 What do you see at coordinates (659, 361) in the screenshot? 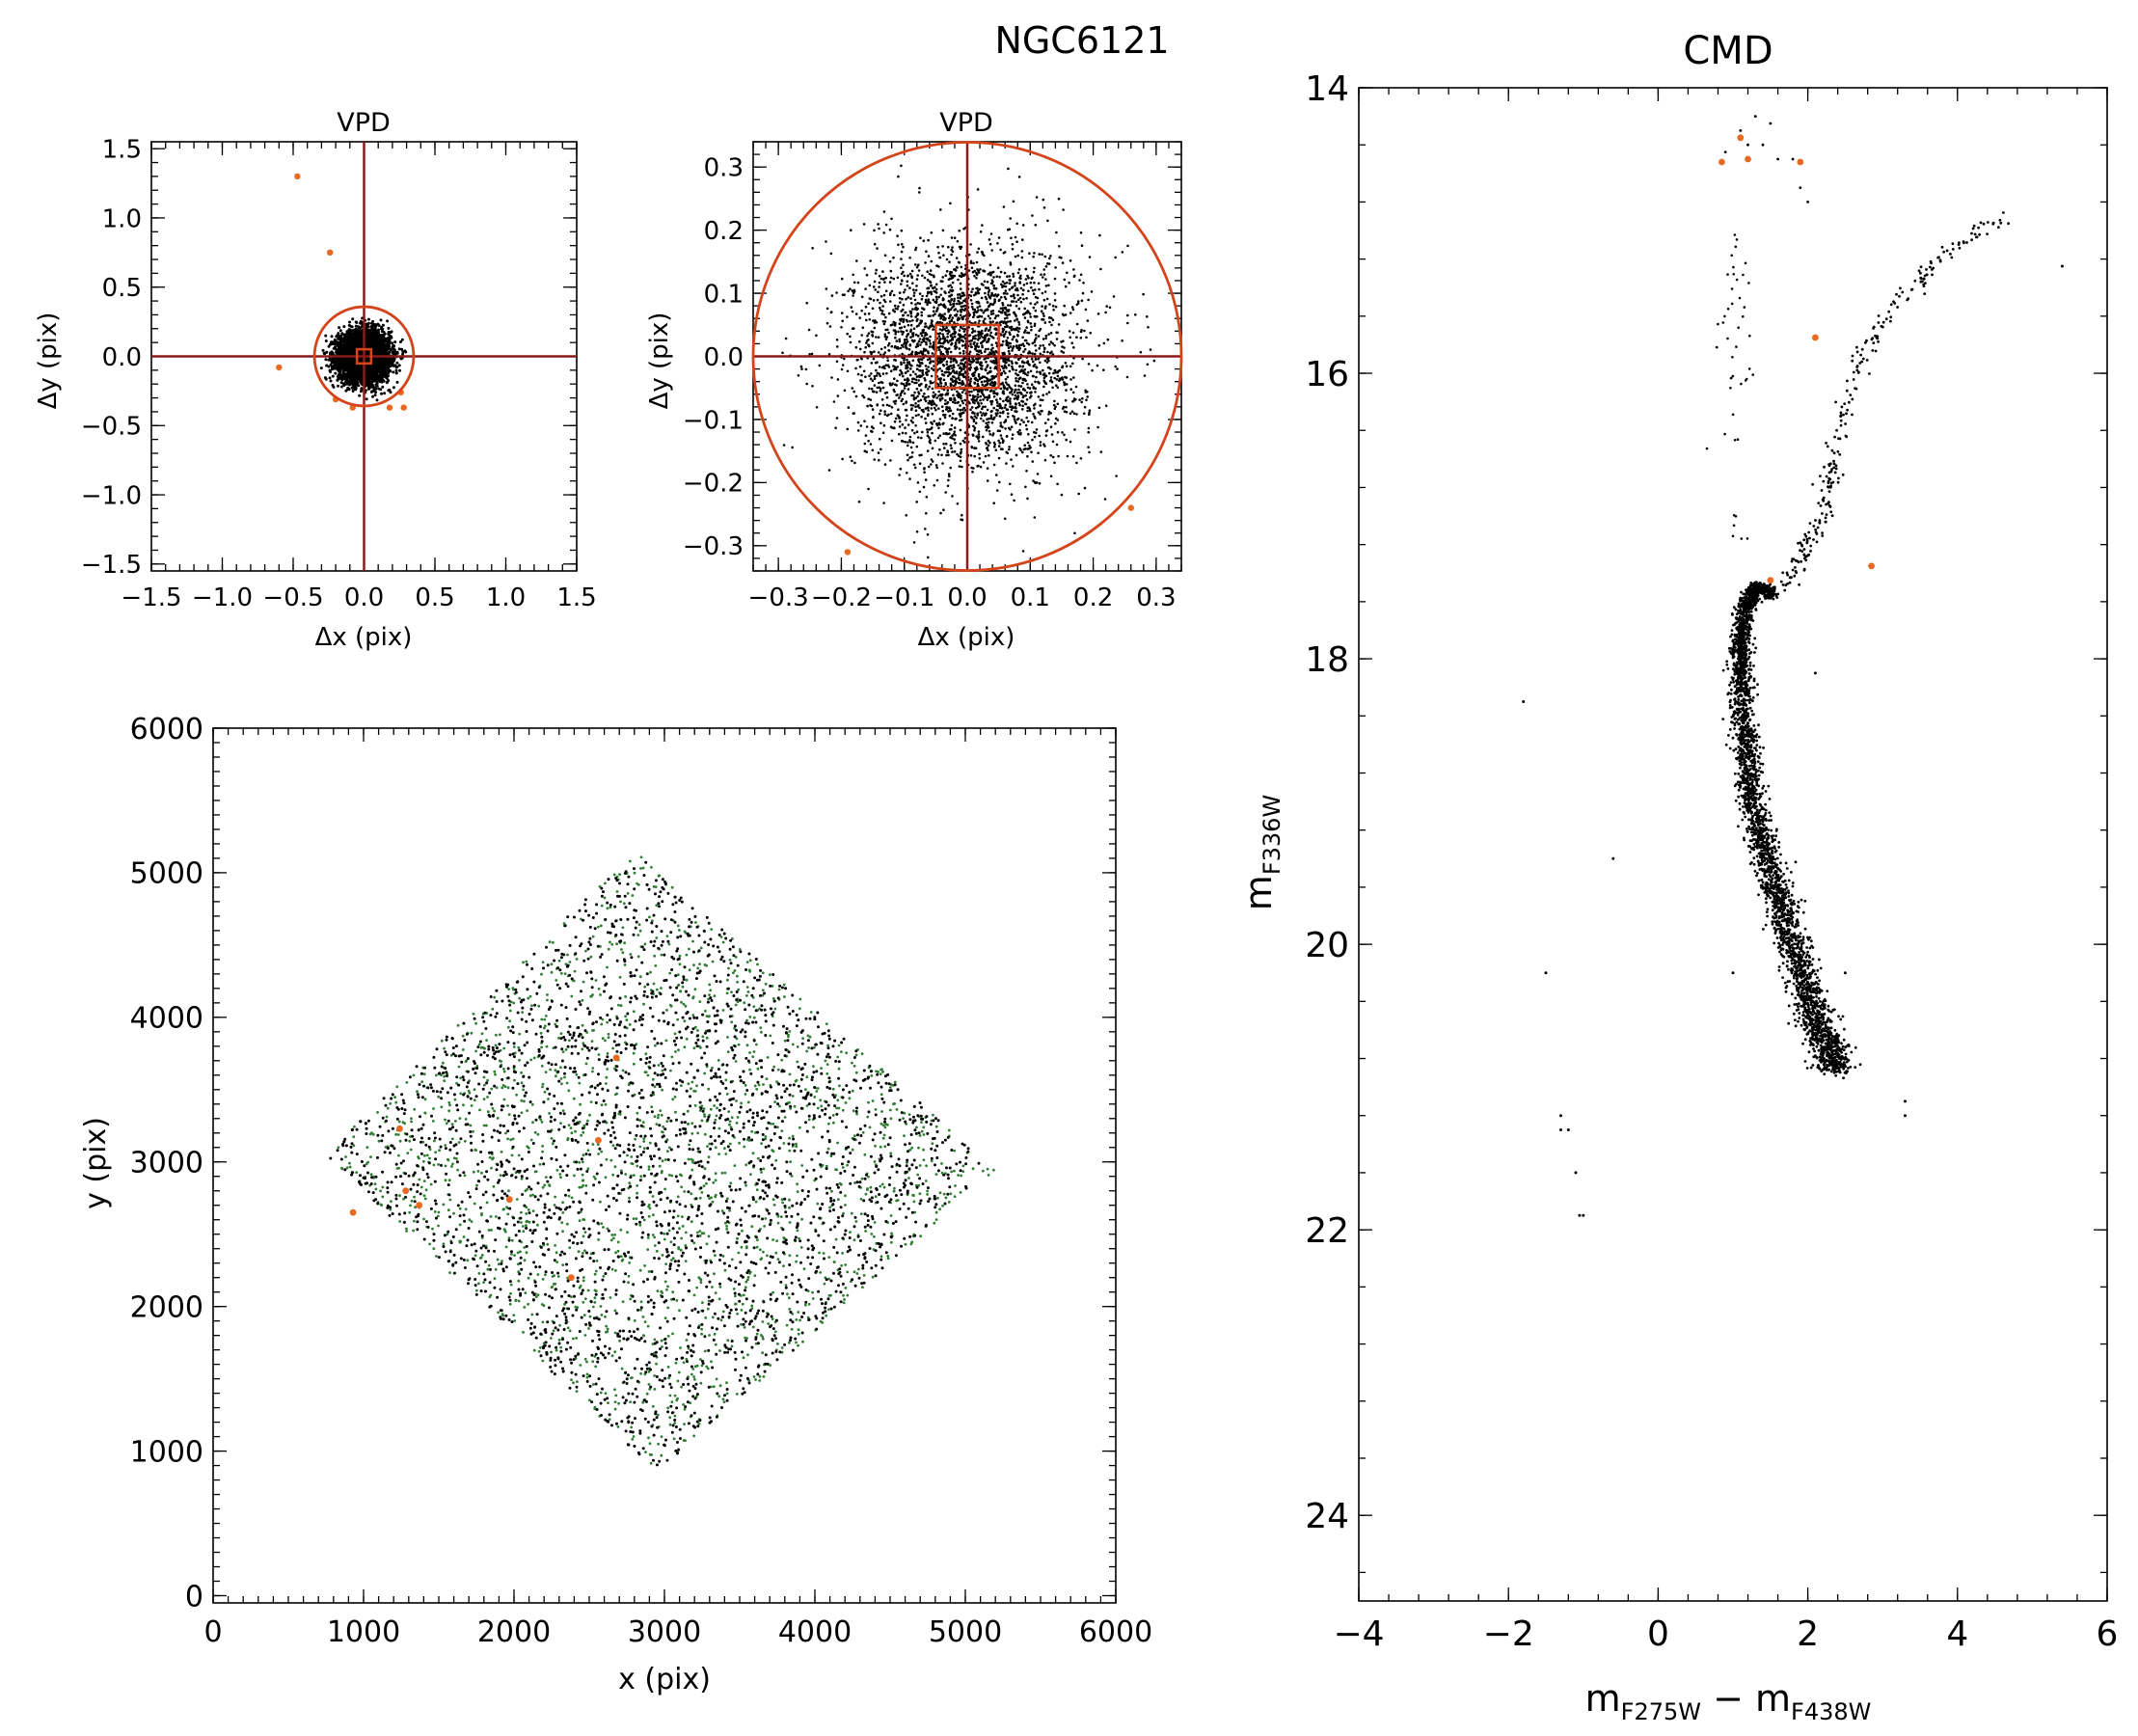
I see `vpd-zoom-ylabel: Δy (pix)` at bounding box center [659, 361].